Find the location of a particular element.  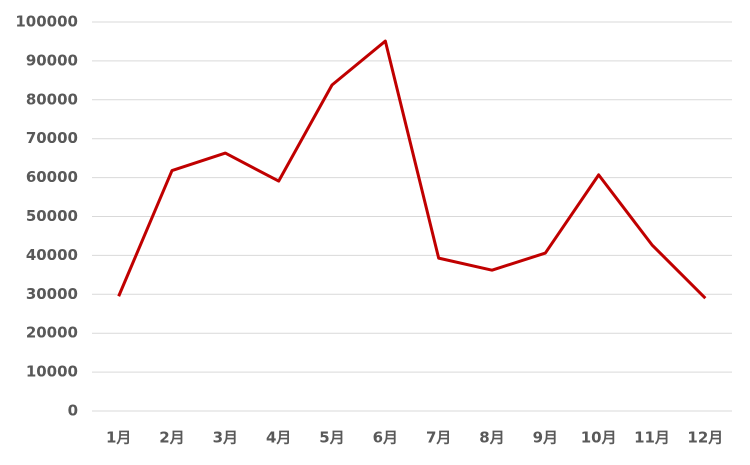

y-tick-label: 10000 is located at coordinates (52, 372).